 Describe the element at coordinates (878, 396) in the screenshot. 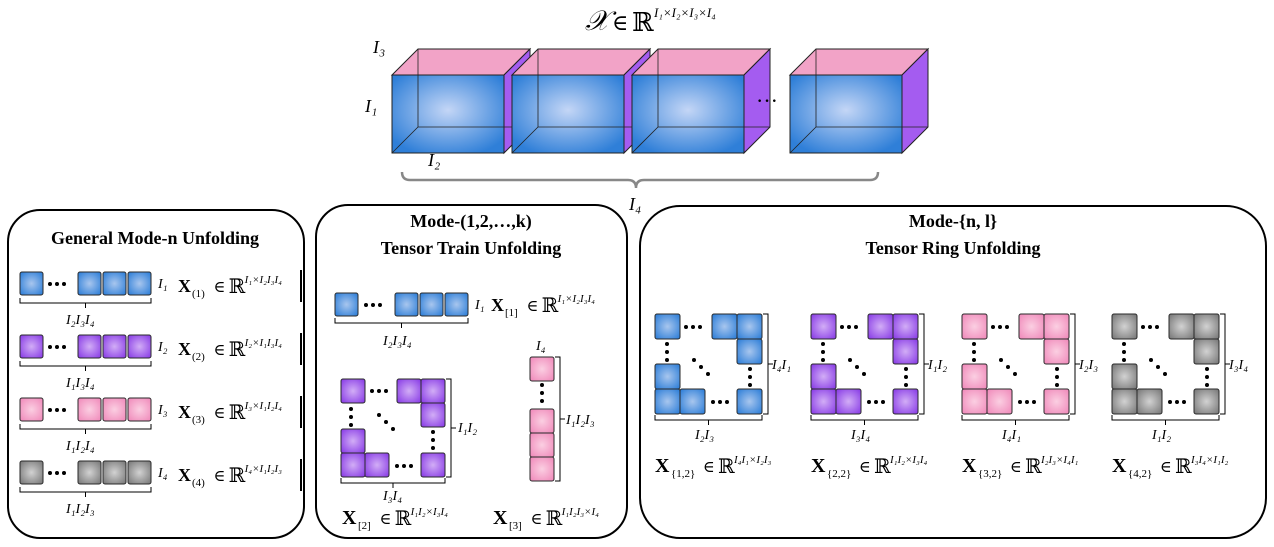

I see `ring-block: I₁I₂ I₃I₄ X {2,2} ∈ ℝ I₁I₂×I₃I₄` at that location.